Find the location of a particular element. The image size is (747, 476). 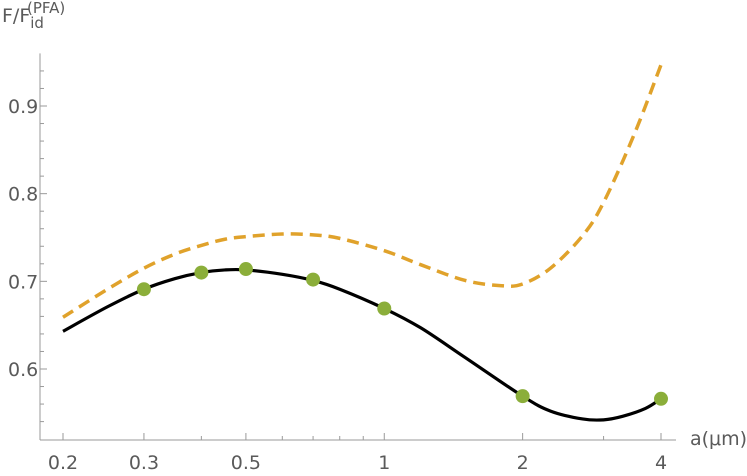

x-axis-title: a(μm) is located at coordinates (718, 439).